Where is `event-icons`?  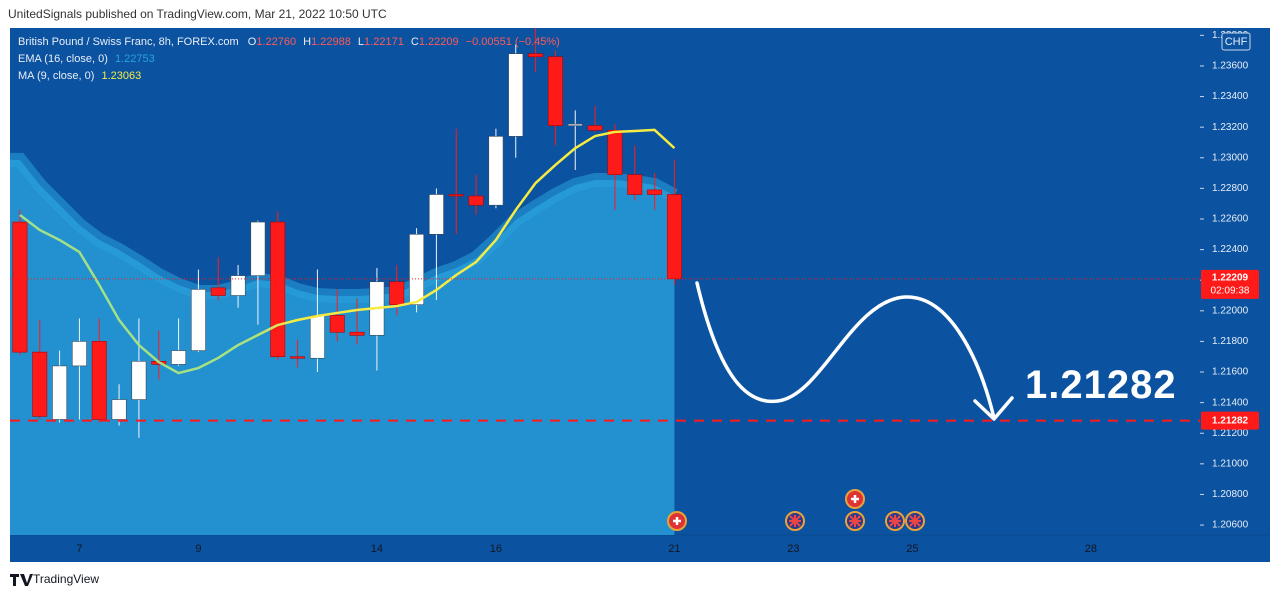 event-icons is located at coordinates (796, 510).